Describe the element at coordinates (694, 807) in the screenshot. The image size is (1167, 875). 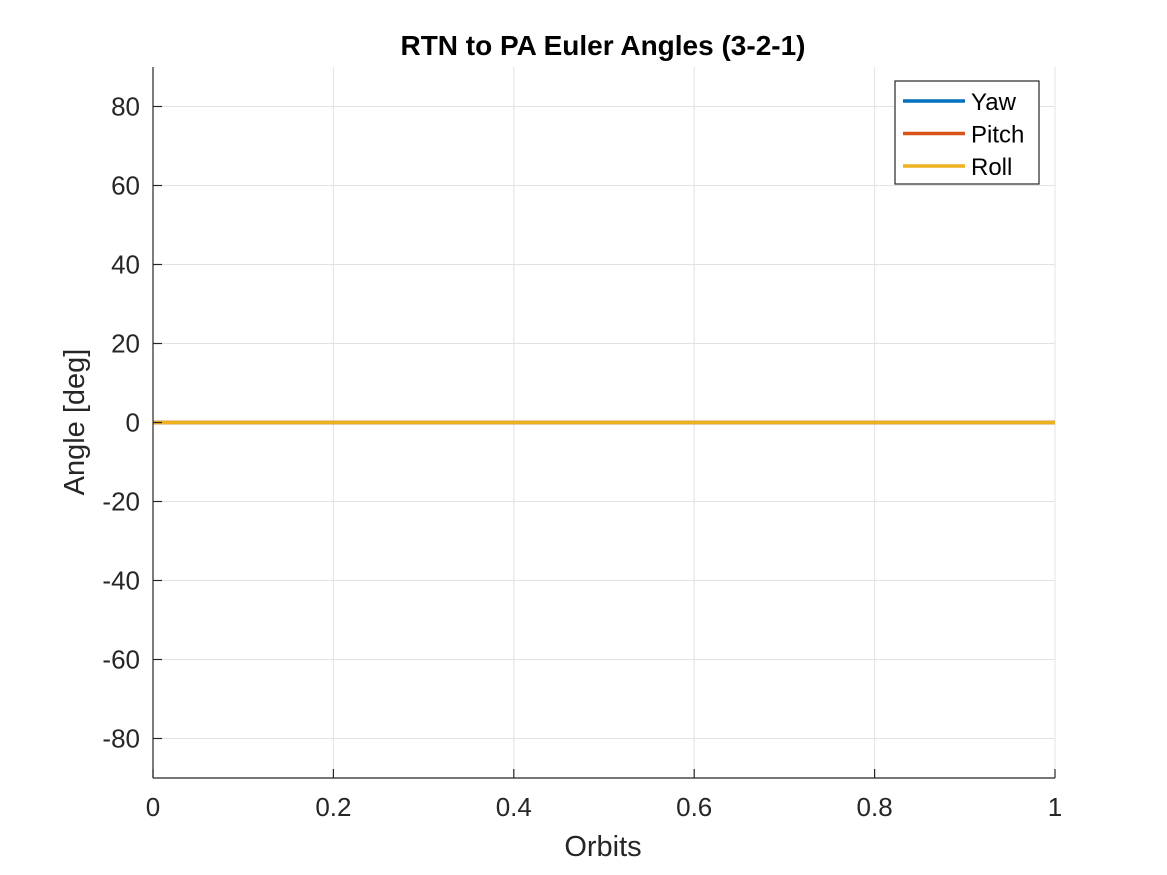
I see `x-tick-label-3: 0.6` at that location.